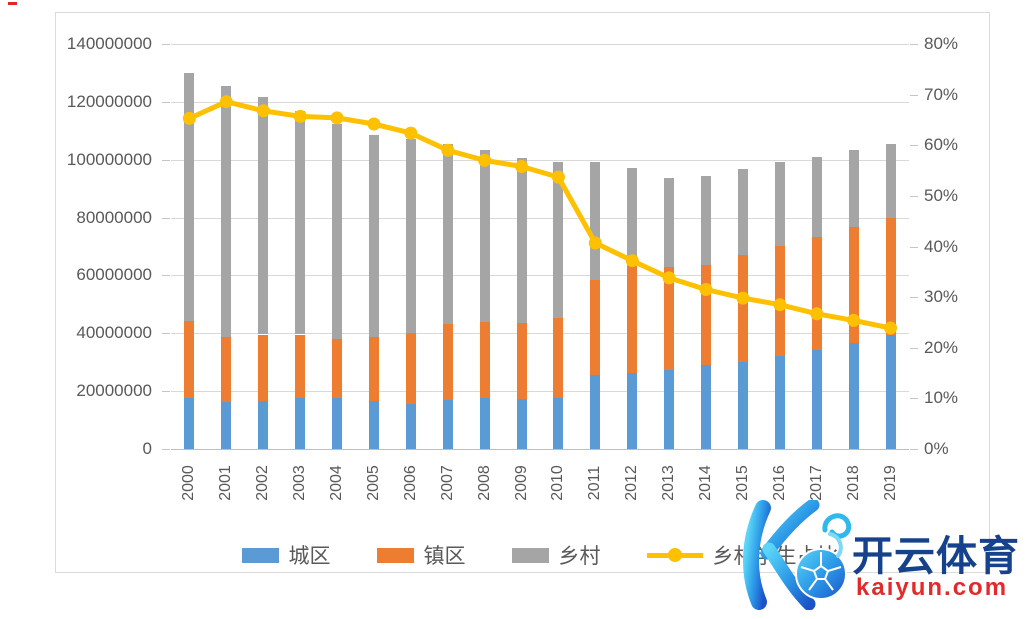  Describe the element at coordinates (890, 483) in the screenshot. I see `x-axis-label-2019: 2019` at that location.